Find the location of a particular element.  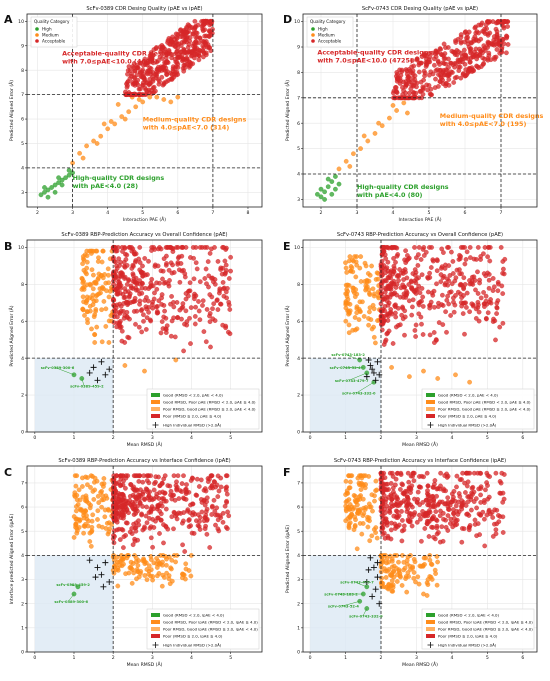

x-tick-label: 1 is located at coordinates (74, 658).